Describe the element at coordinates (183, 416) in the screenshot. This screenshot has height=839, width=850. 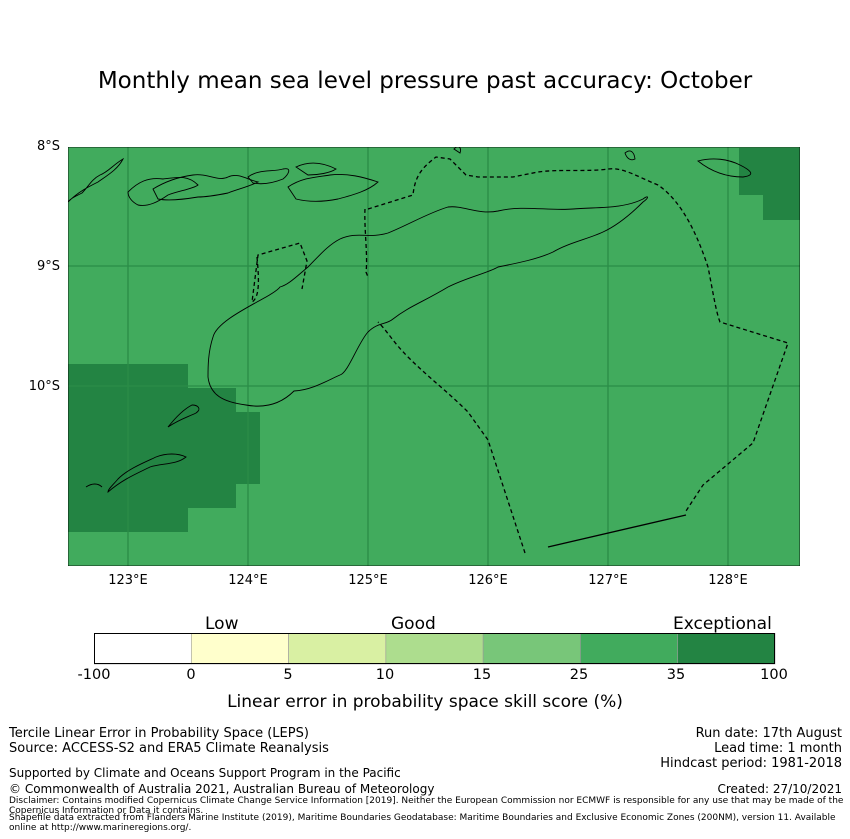
I see `semau-coast` at that location.